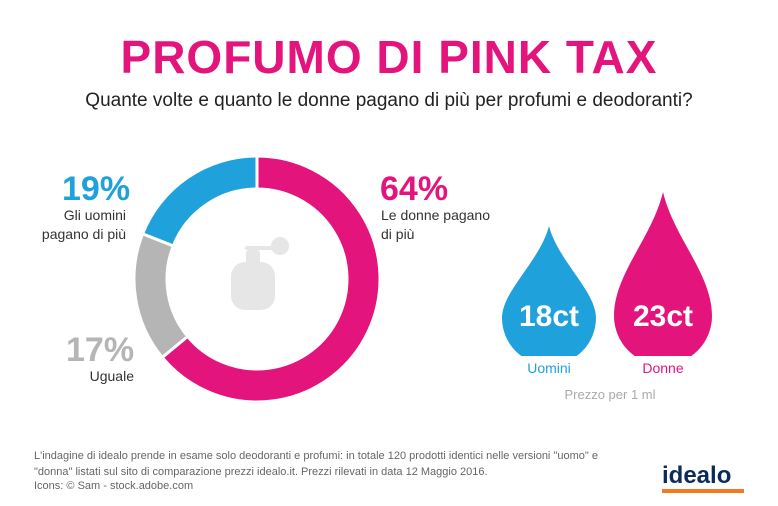  What do you see at coordinates (697, 475) in the screenshot?
I see `idealo-logo: idealo` at bounding box center [697, 475].